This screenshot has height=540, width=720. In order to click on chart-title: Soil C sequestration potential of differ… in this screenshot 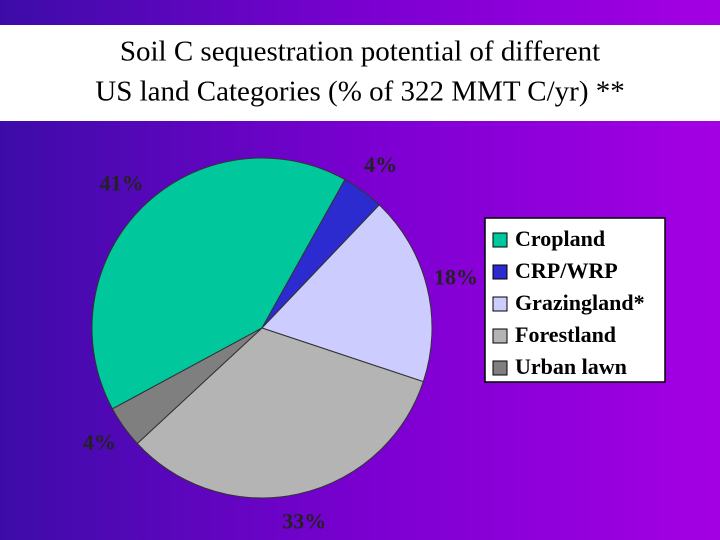, I will do `click(360, 52)`.